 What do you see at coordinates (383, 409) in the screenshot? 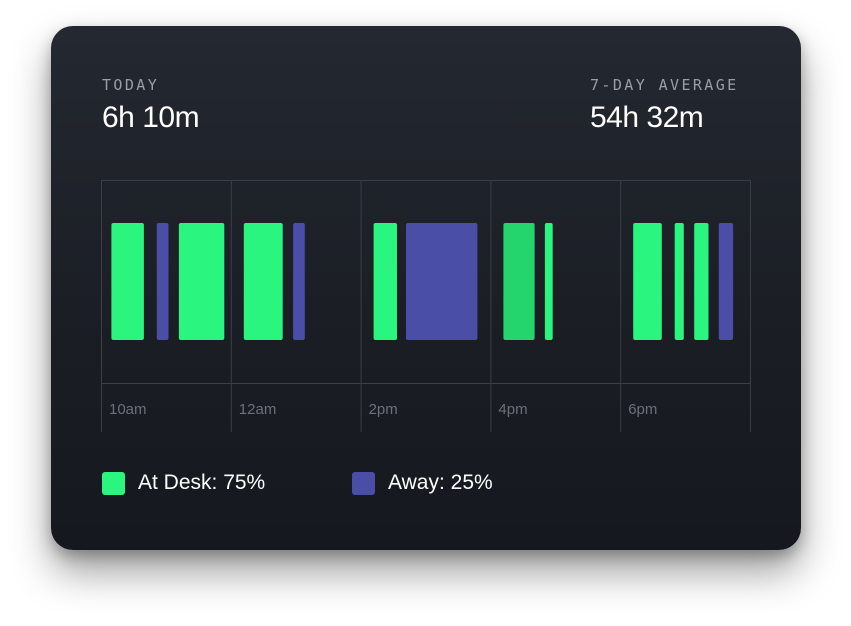
I see `x-tick-label: 2pm` at bounding box center [383, 409].